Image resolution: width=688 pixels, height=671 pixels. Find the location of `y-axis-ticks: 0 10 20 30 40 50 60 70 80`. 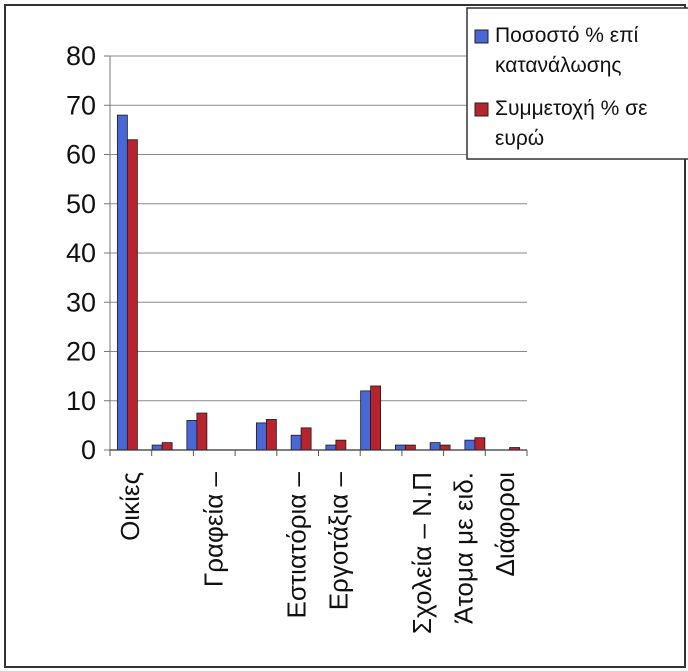

y-axis-ticks: 0 10 20 30 40 50 60 70 80 is located at coordinates (88, 253).